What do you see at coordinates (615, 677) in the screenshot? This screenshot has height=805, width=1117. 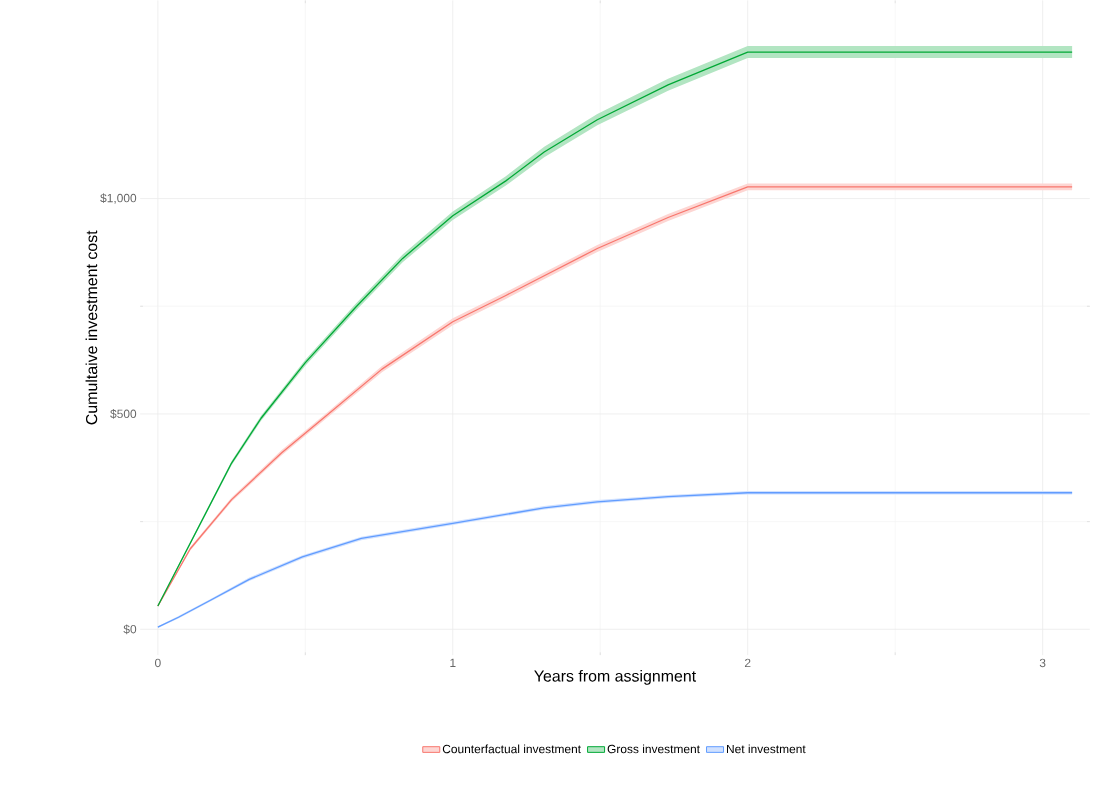 I see `x-axis-title: Years from assignment` at bounding box center [615, 677].